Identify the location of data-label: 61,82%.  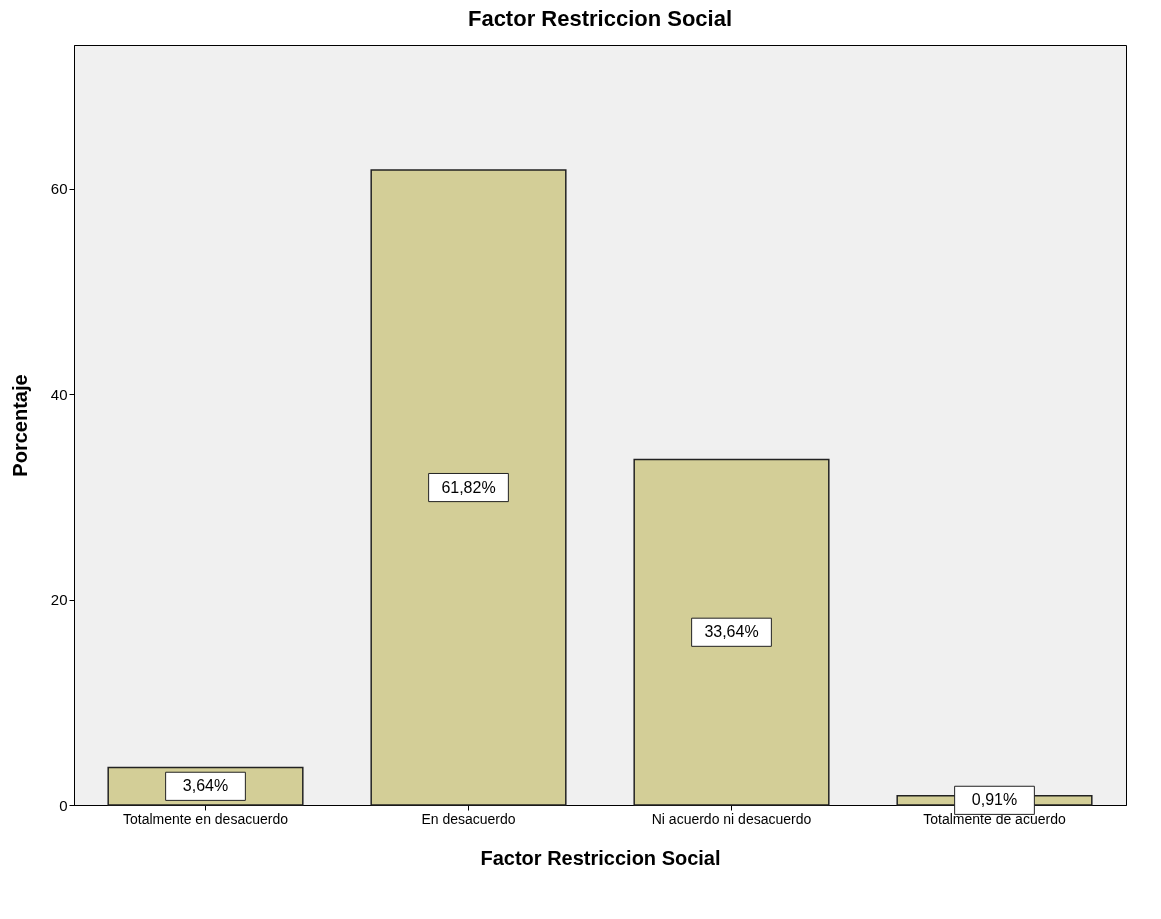
(468, 487).